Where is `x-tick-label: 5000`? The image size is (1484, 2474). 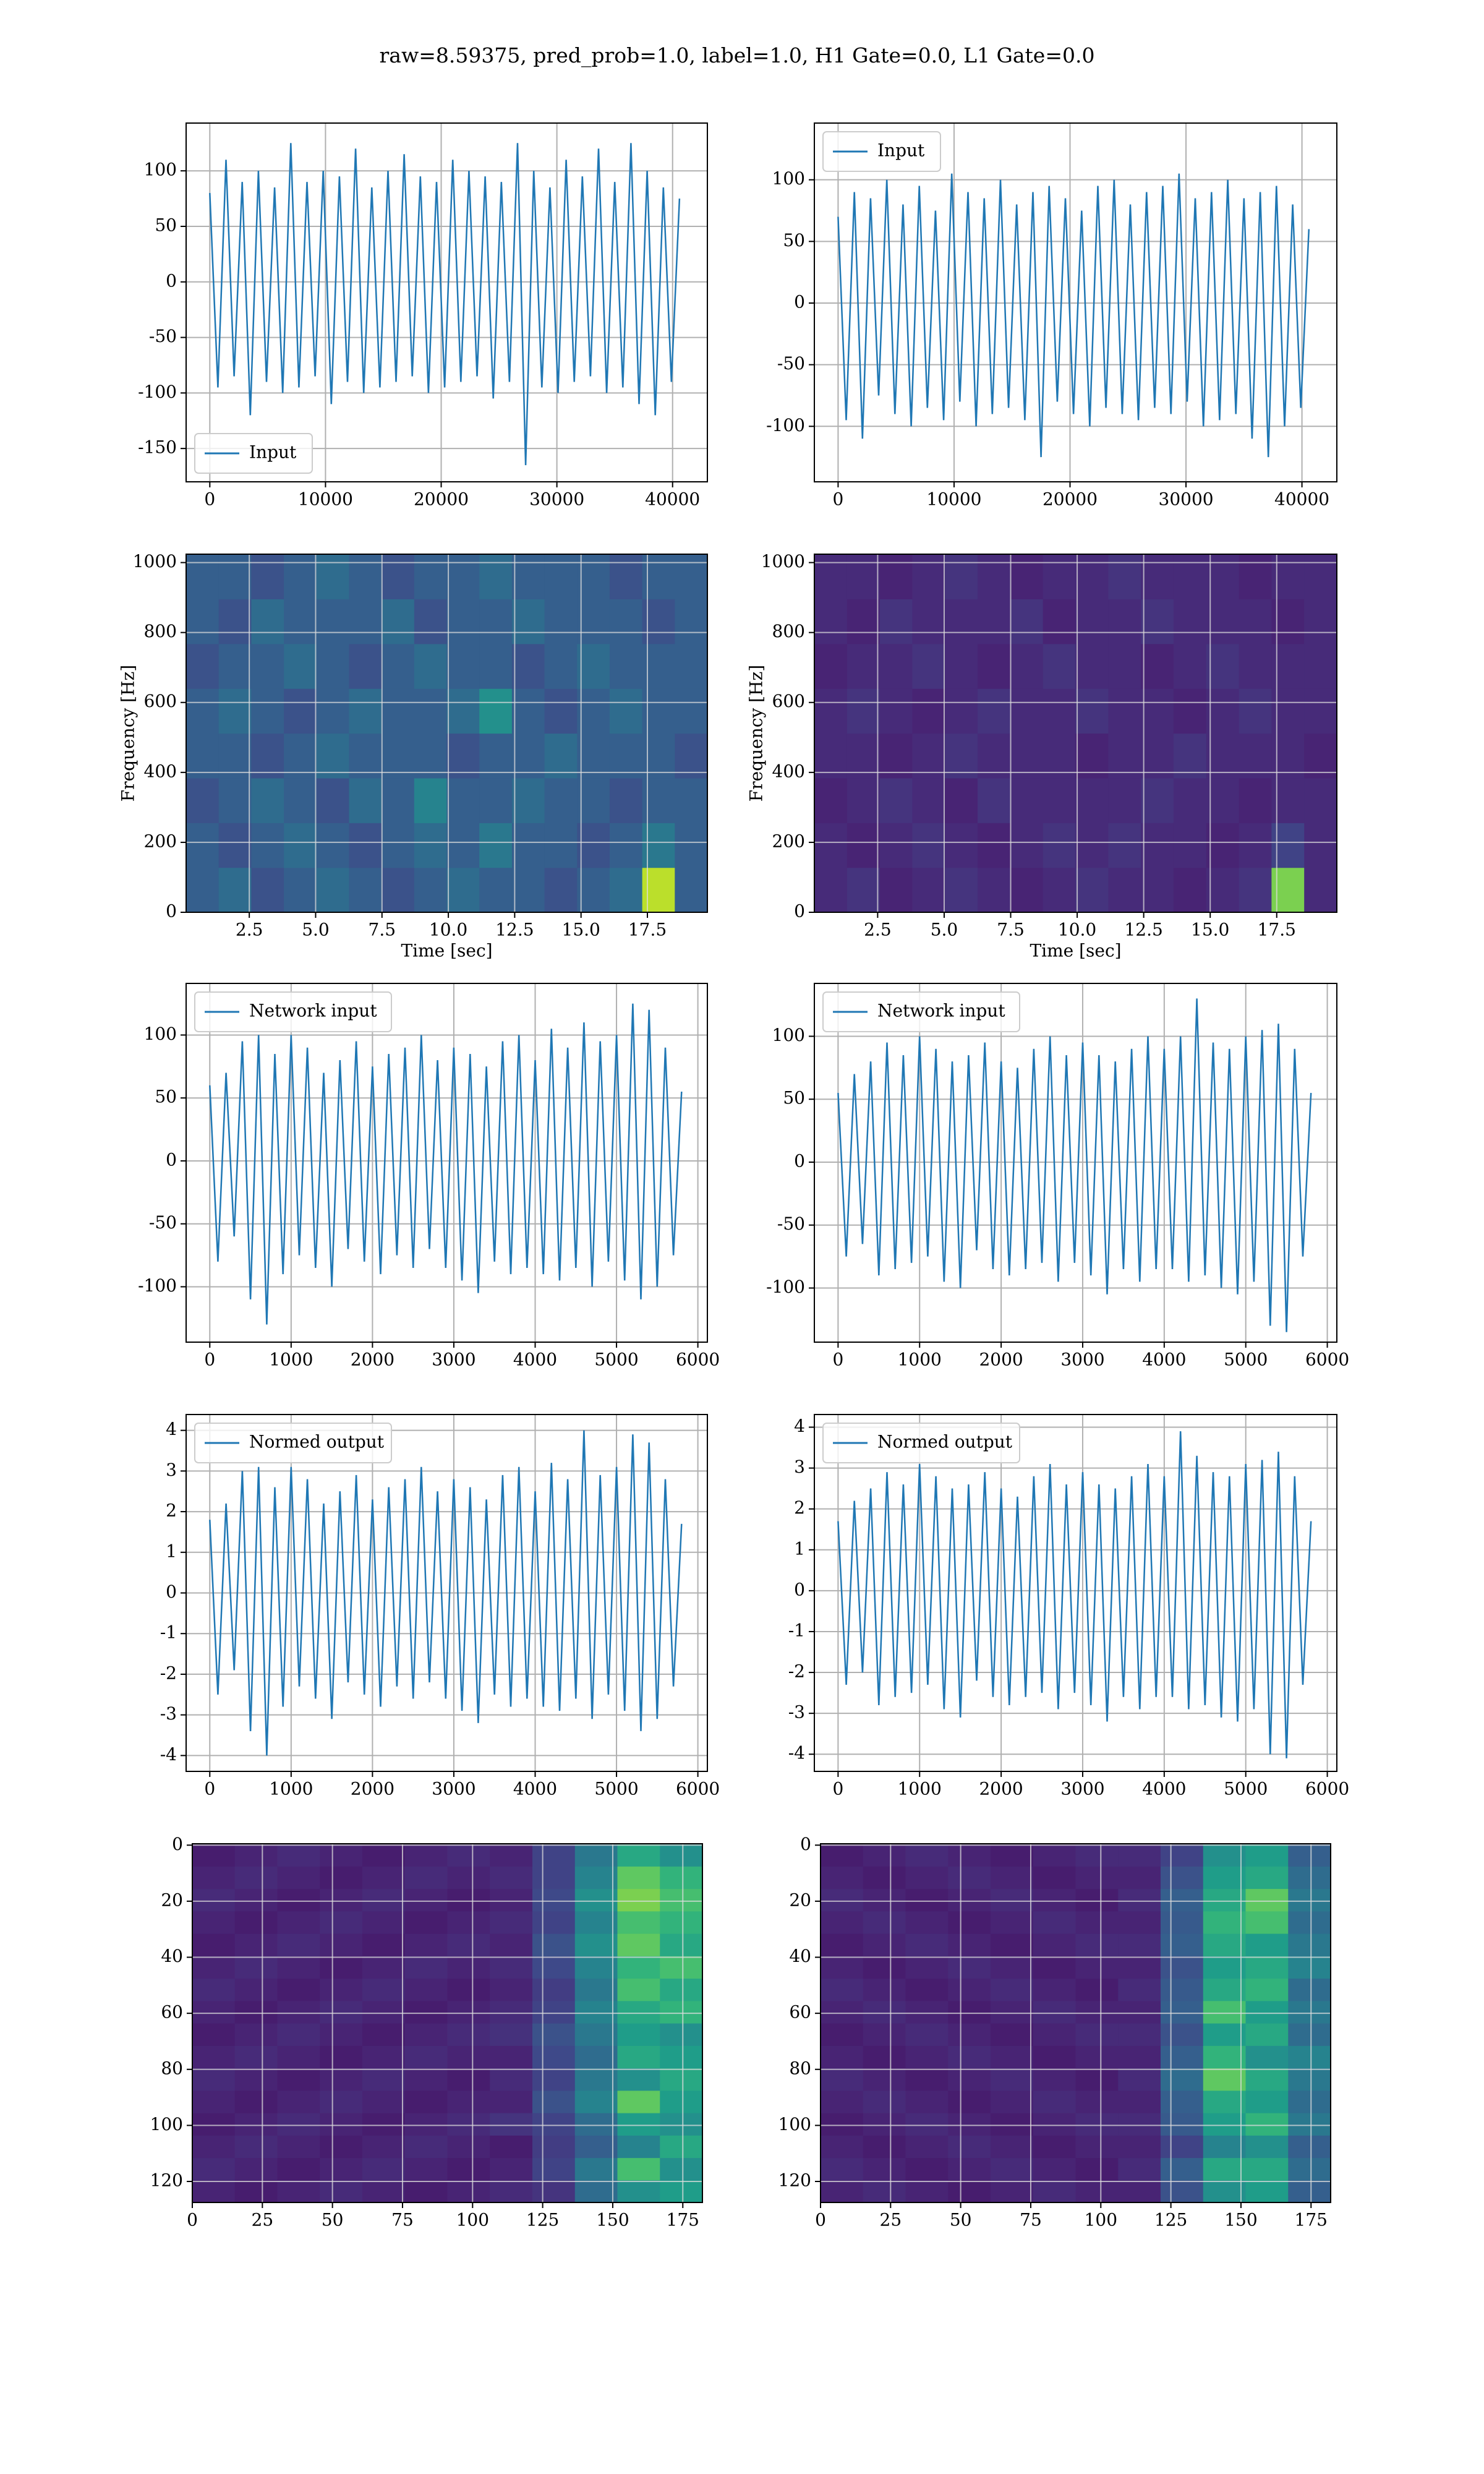 x-tick-label: 5000 is located at coordinates (1246, 1789).